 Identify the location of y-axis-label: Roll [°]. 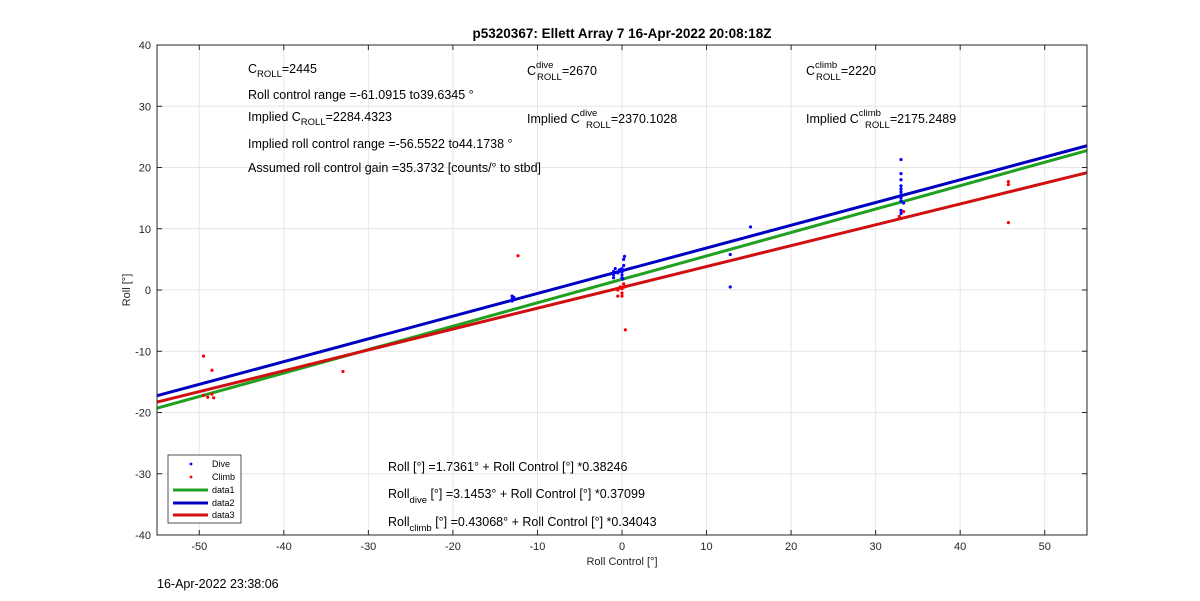
(127, 290).